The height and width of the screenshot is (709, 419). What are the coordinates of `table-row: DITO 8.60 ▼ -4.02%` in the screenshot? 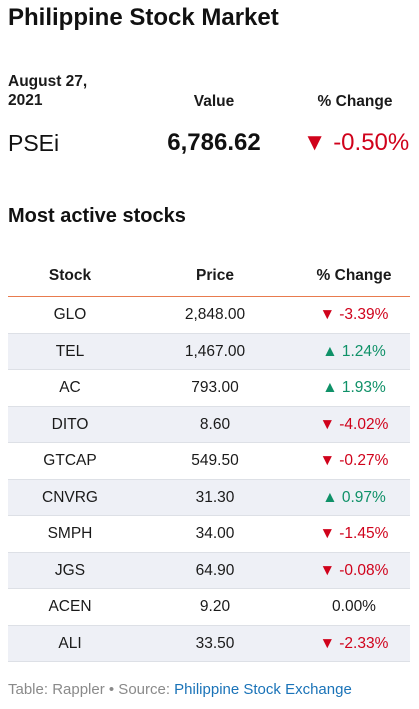 It's located at (209, 424).